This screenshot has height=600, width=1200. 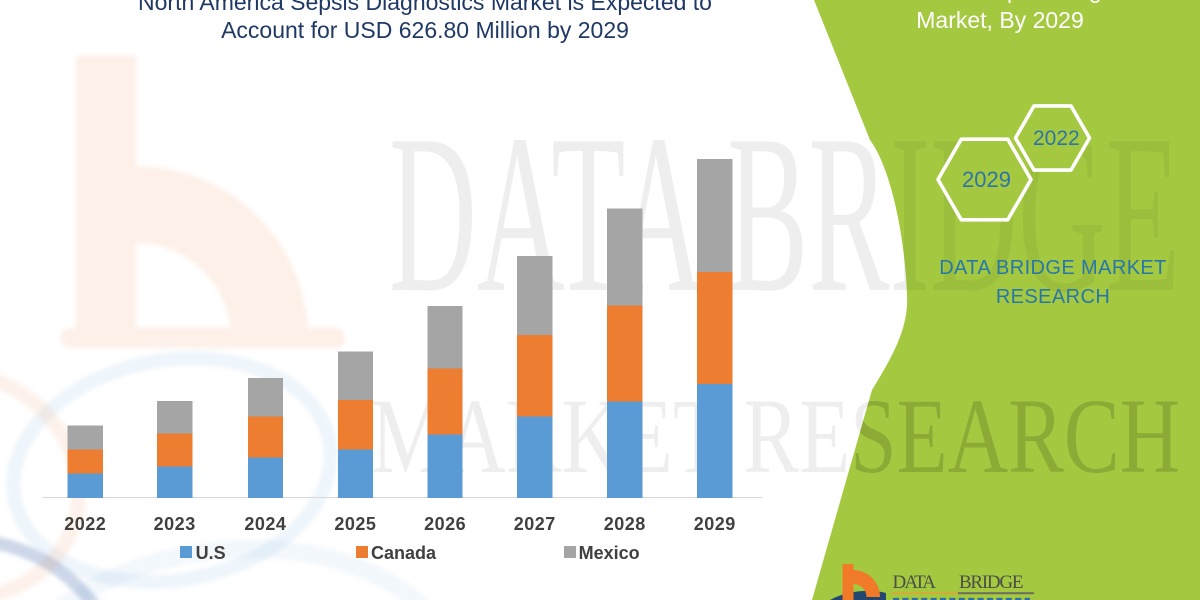 I want to click on svg-text: DATA, so click(x=915, y=582).